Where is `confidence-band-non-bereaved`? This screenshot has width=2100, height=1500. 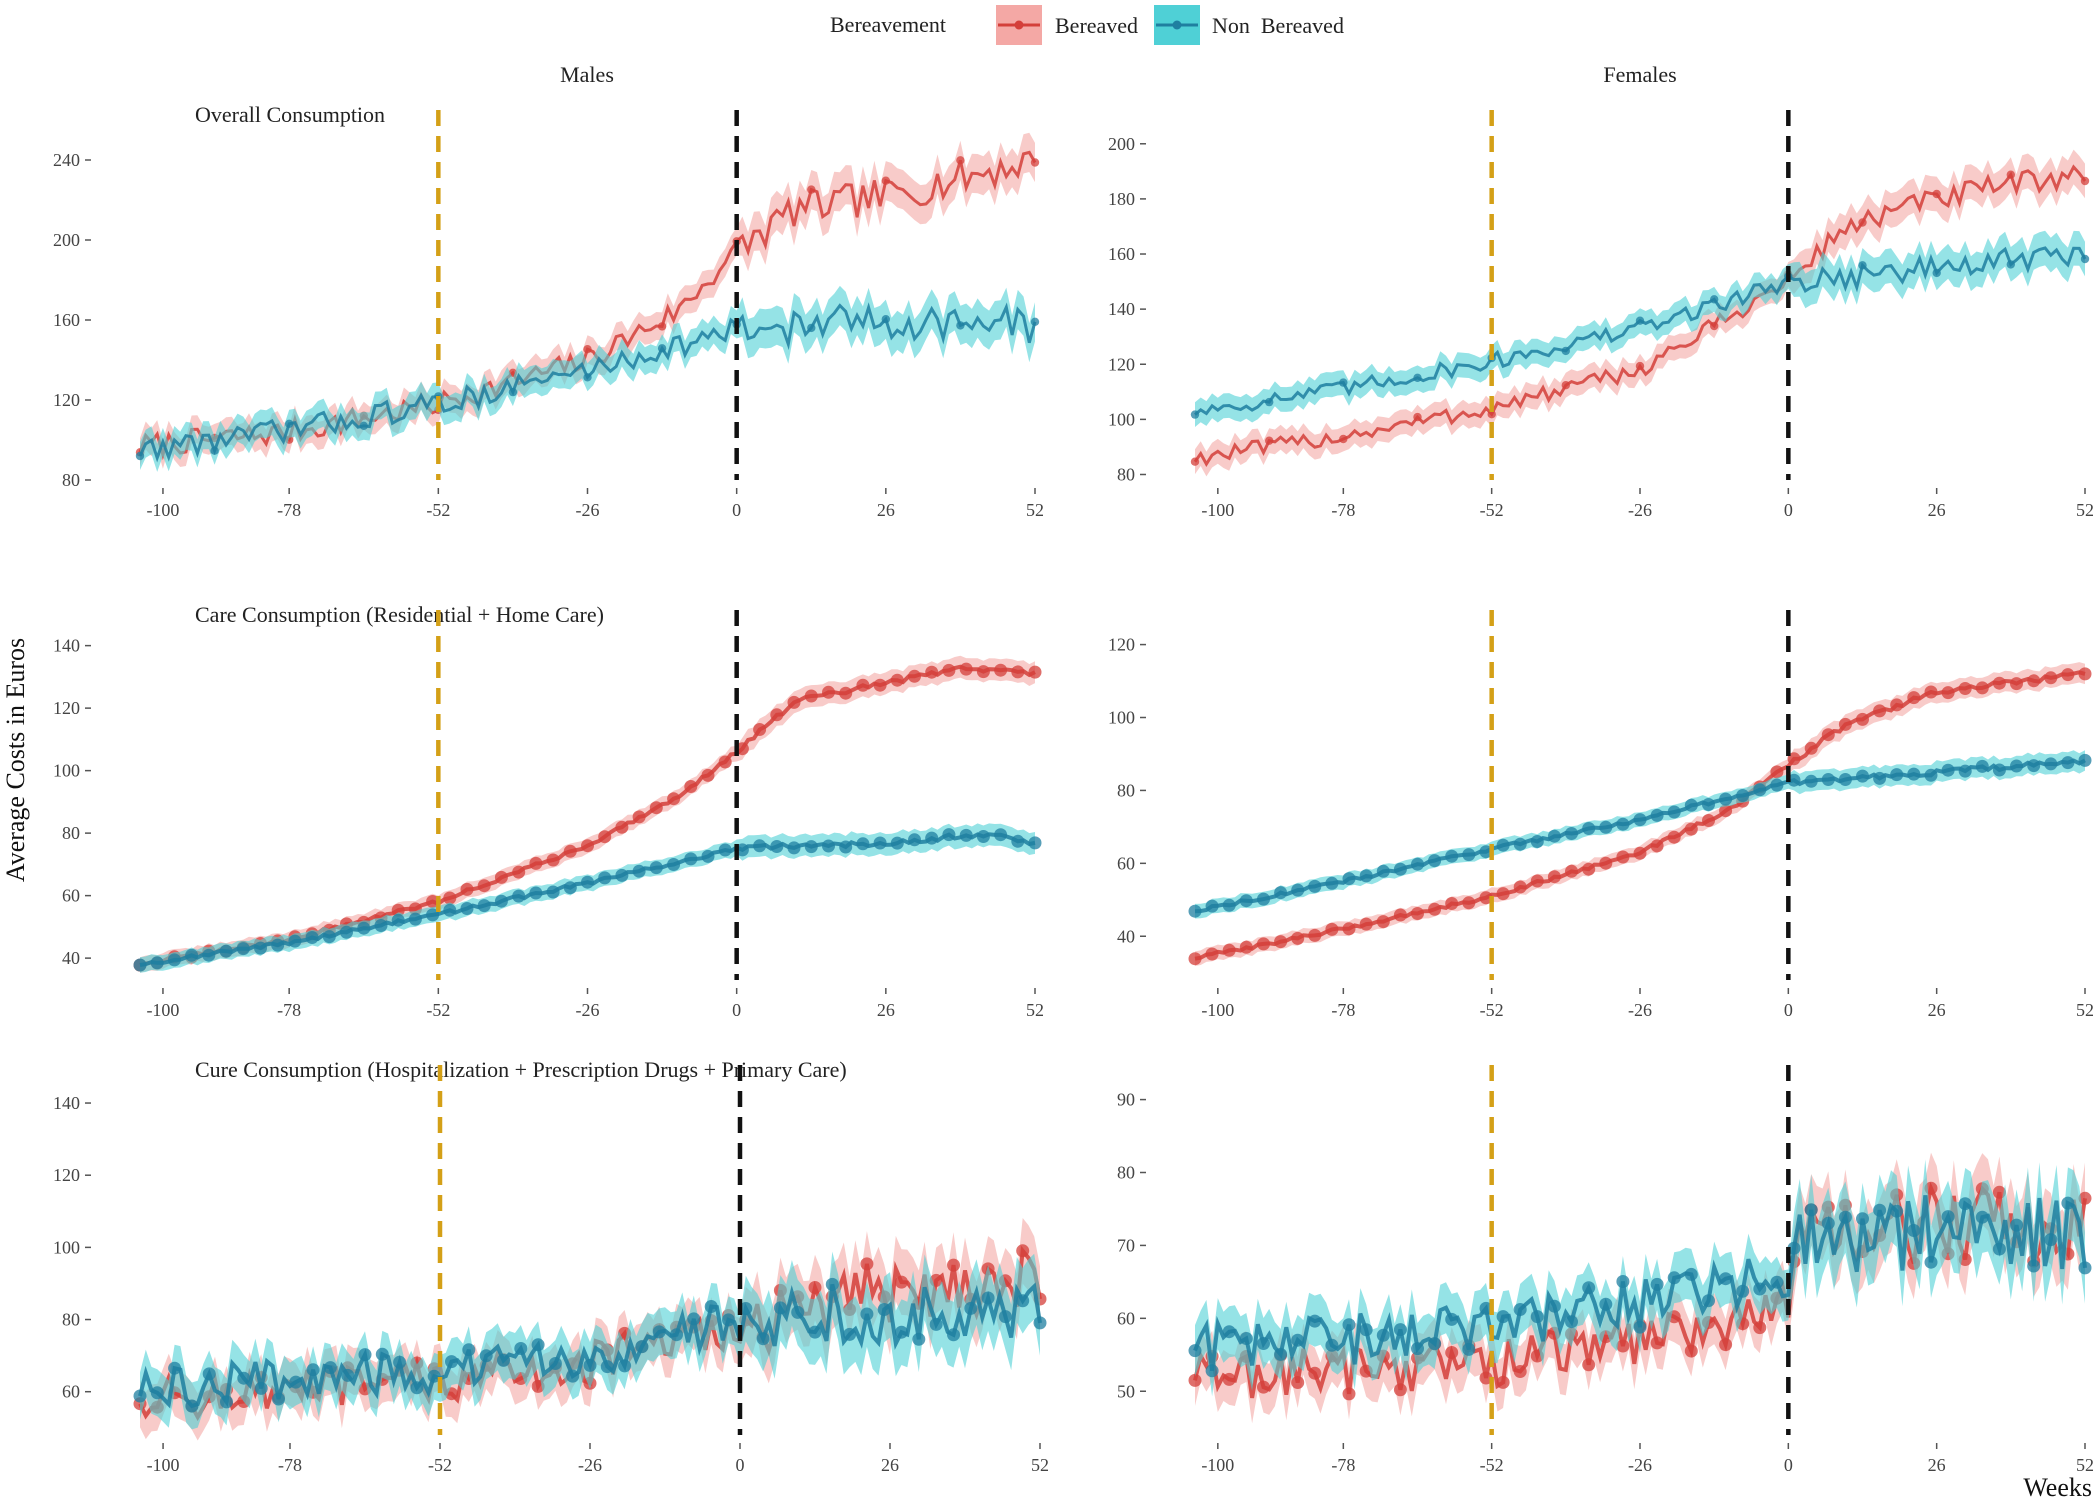 confidence-band-non-bereaved is located at coordinates (1640, 328).